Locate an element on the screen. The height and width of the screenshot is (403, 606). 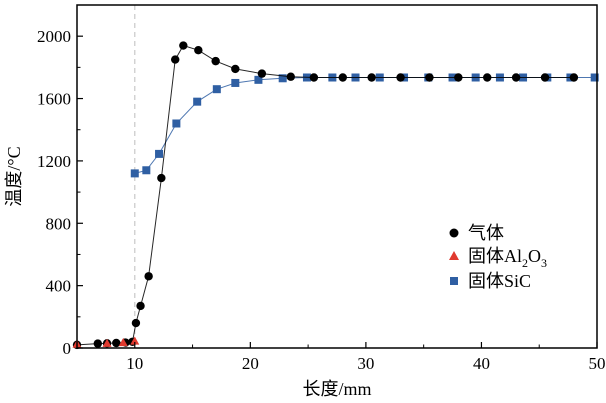
legend-label-al2o3: 固体Al2O3 is located at coordinates (507, 258).